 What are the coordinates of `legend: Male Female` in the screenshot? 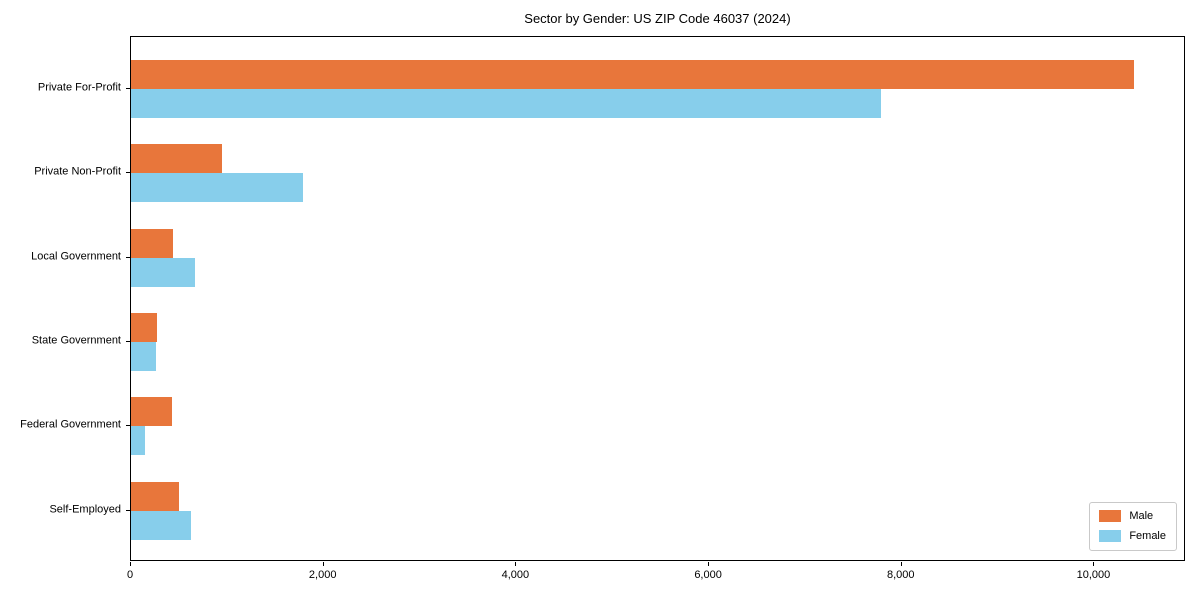 It's located at (1133, 526).